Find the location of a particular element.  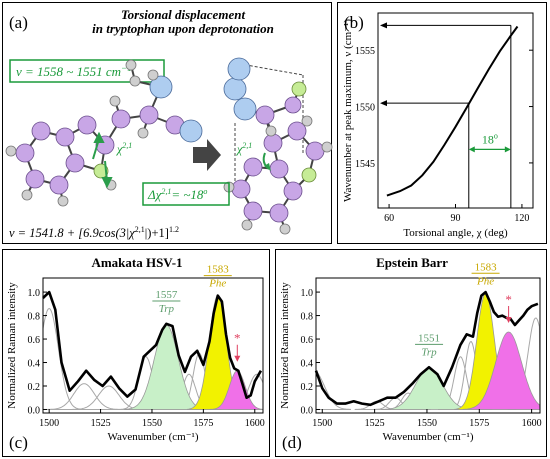

nu-range-label: ν = 1558 ~ 1551 cm−1 is located at coordinates (74, 71).